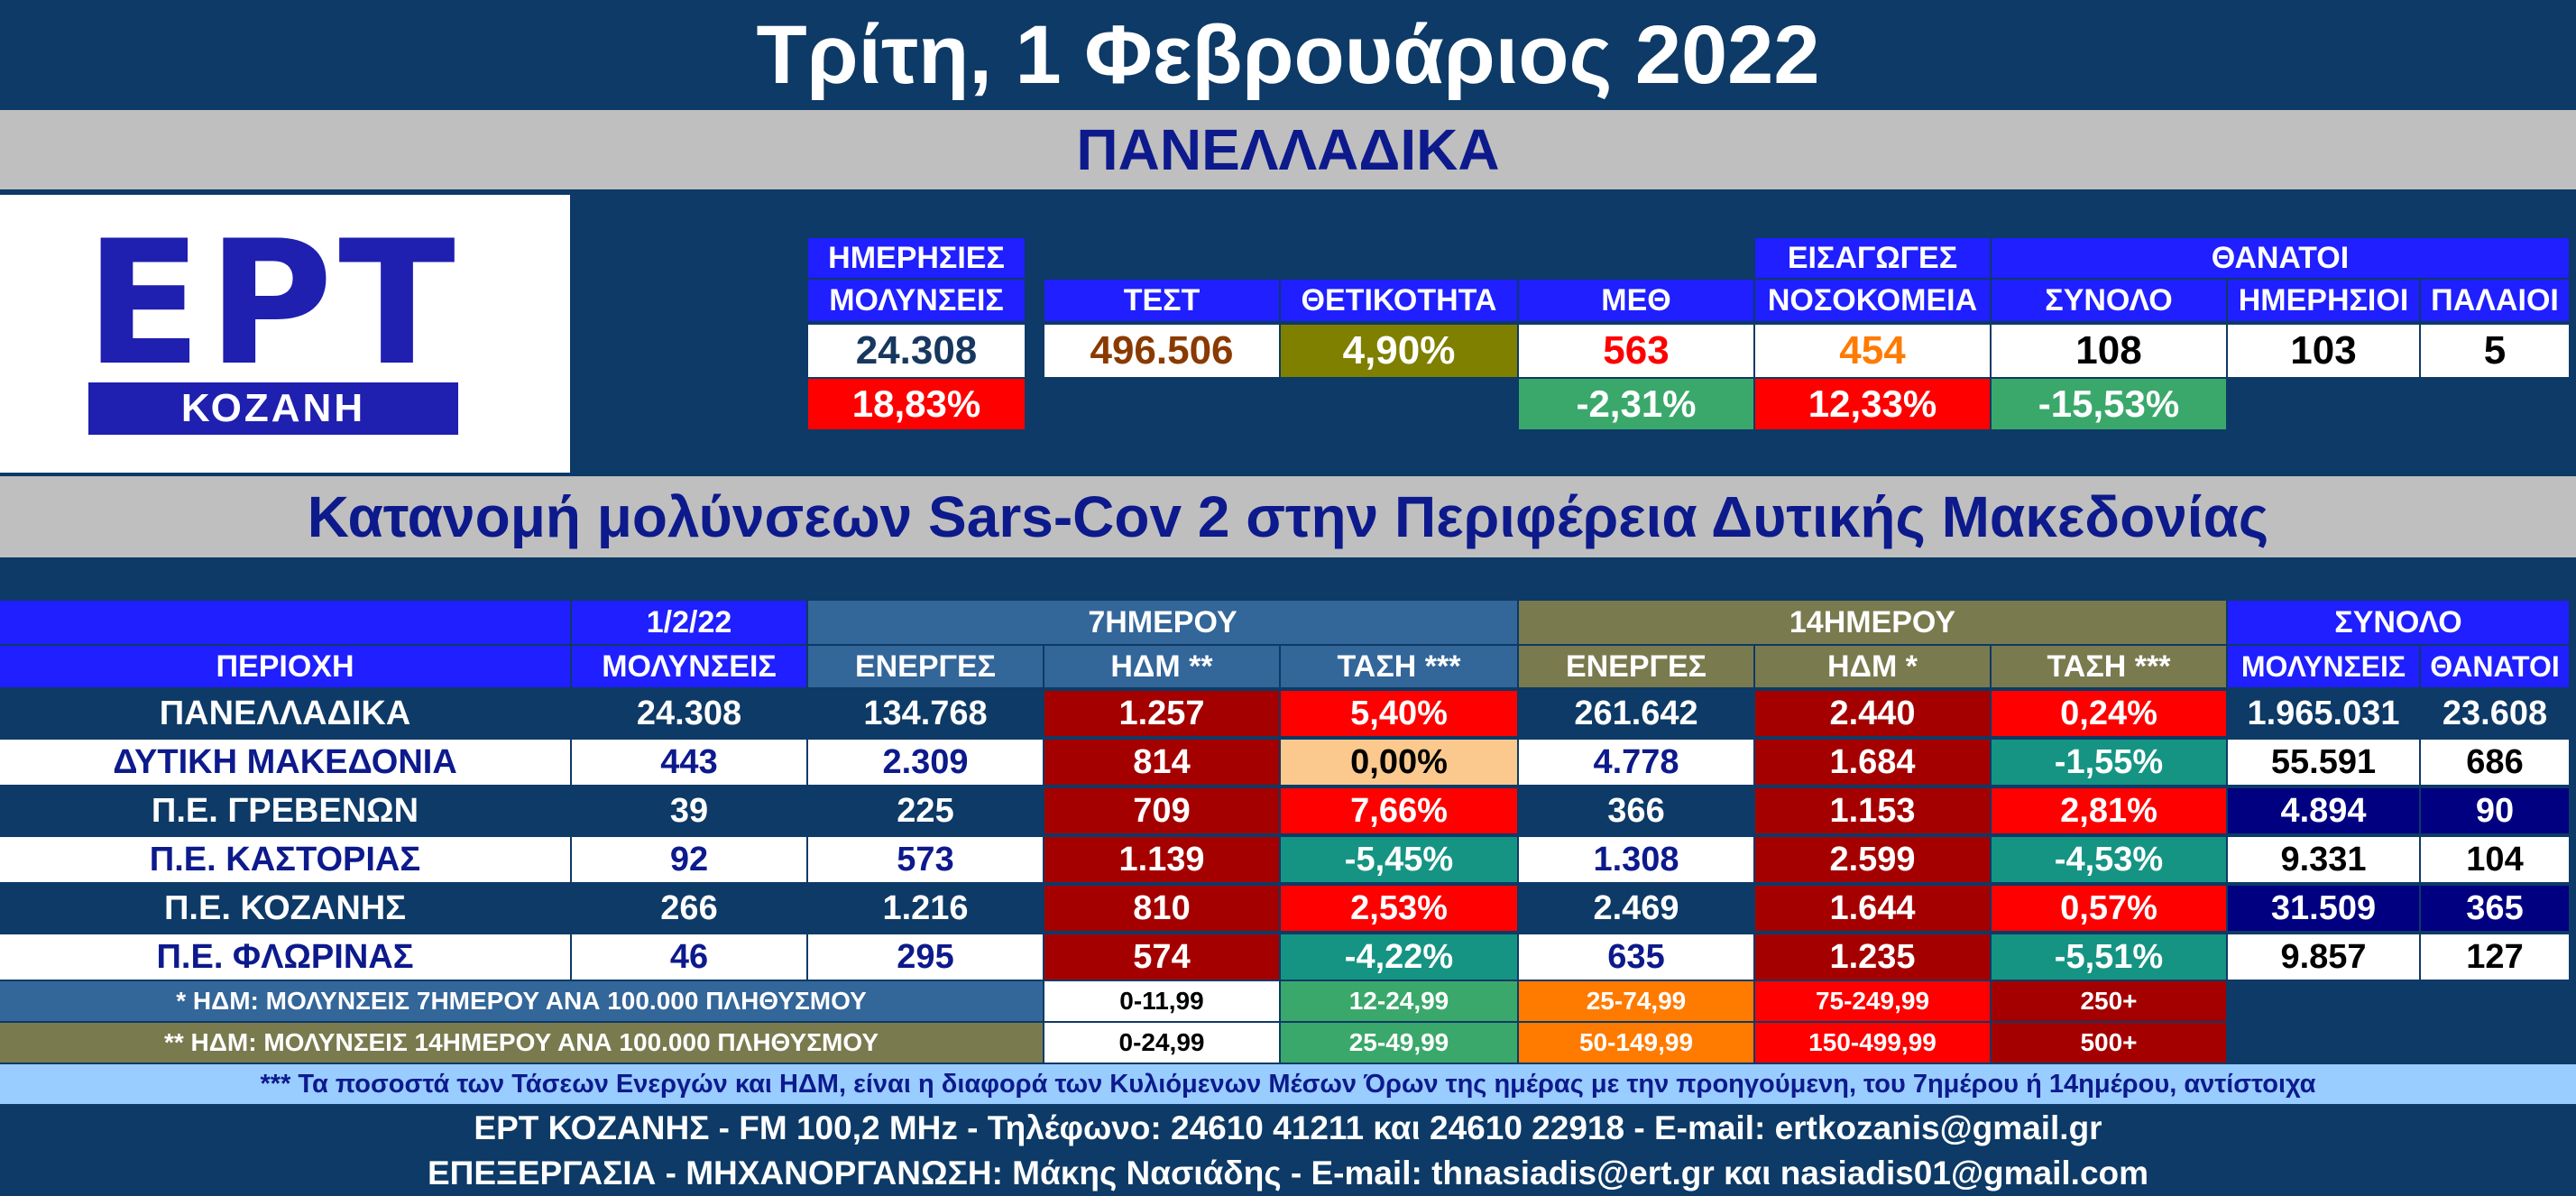 Image resolution: width=2576 pixels, height=1196 pixels. What do you see at coordinates (285, 622) in the screenshot?
I see `th-area-top` at bounding box center [285, 622].